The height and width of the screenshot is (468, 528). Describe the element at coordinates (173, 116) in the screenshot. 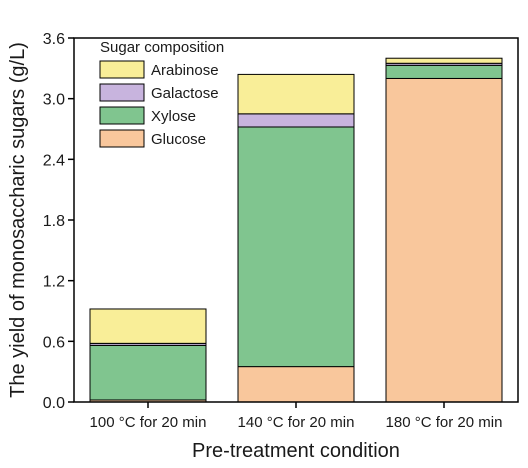

I see `legend-label-xylose: Xylose` at that location.